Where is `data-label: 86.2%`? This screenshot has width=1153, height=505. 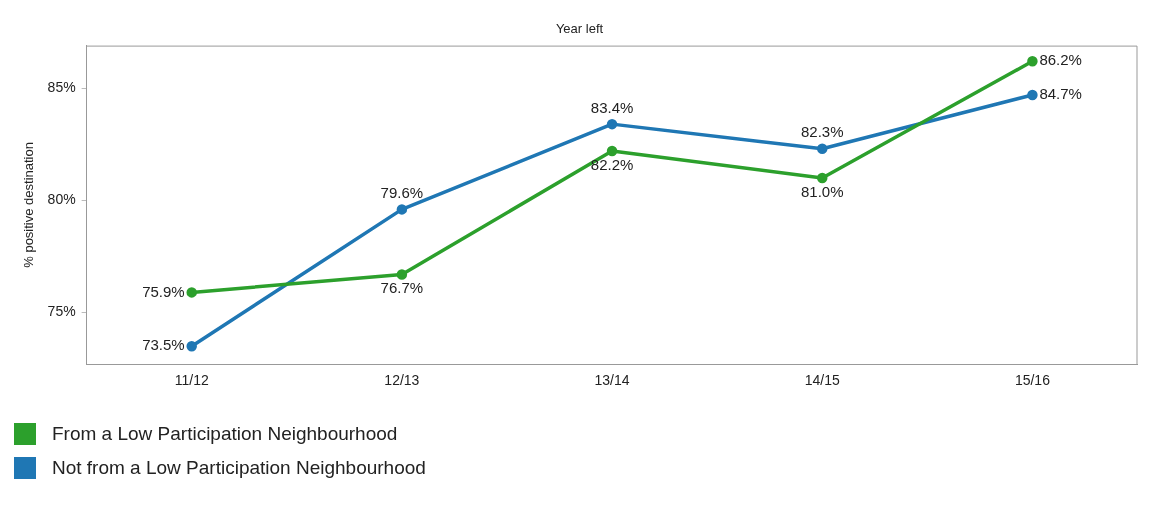
data-label: 86.2% is located at coordinates (1060, 60).